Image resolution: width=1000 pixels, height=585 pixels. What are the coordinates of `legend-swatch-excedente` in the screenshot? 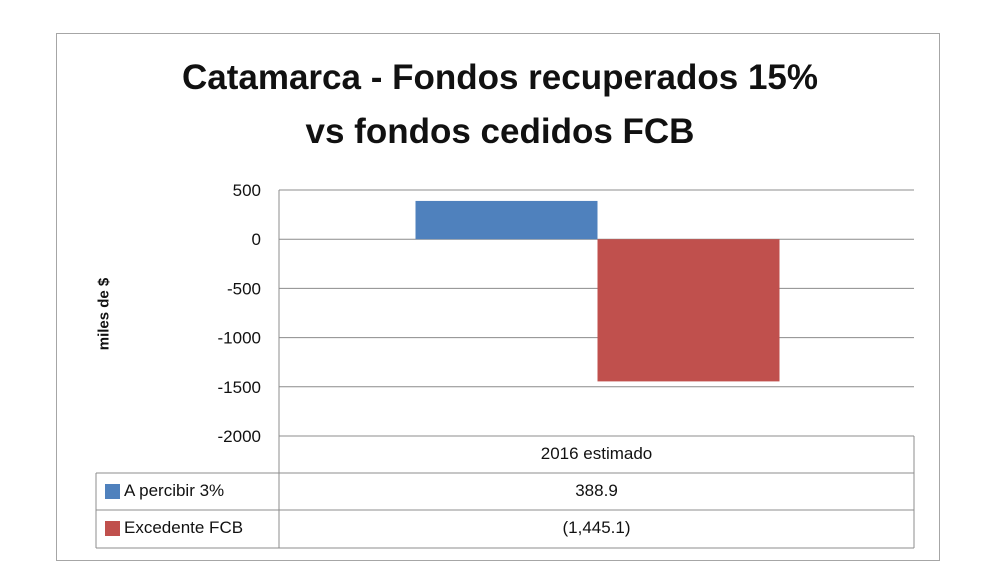 It's located at (112, 528).